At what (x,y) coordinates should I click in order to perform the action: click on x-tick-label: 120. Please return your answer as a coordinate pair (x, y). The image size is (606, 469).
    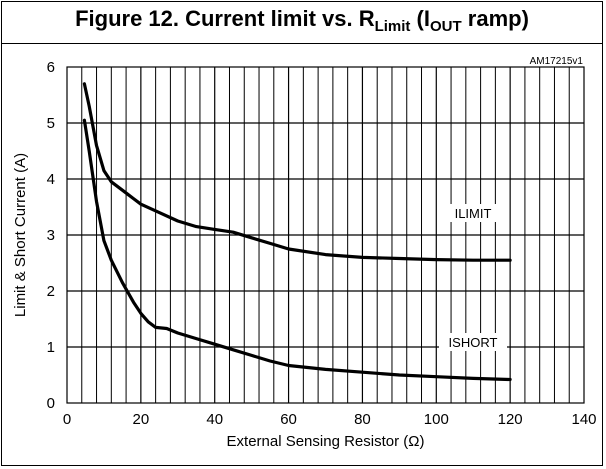
    Looking at the image, I should click on (510, 419).